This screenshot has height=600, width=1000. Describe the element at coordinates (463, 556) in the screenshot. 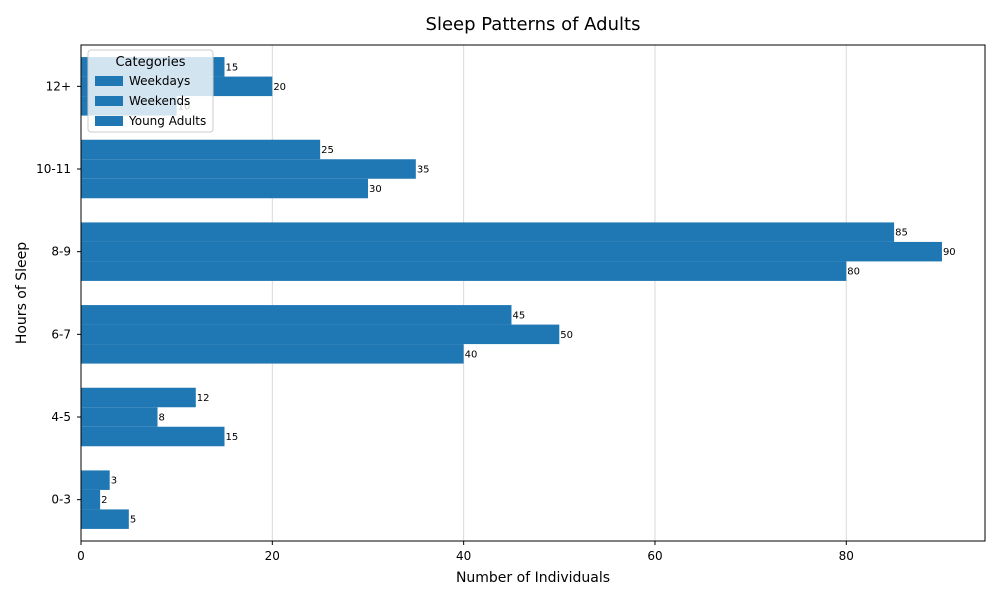

I see `x-tick-label: 40` at that location.